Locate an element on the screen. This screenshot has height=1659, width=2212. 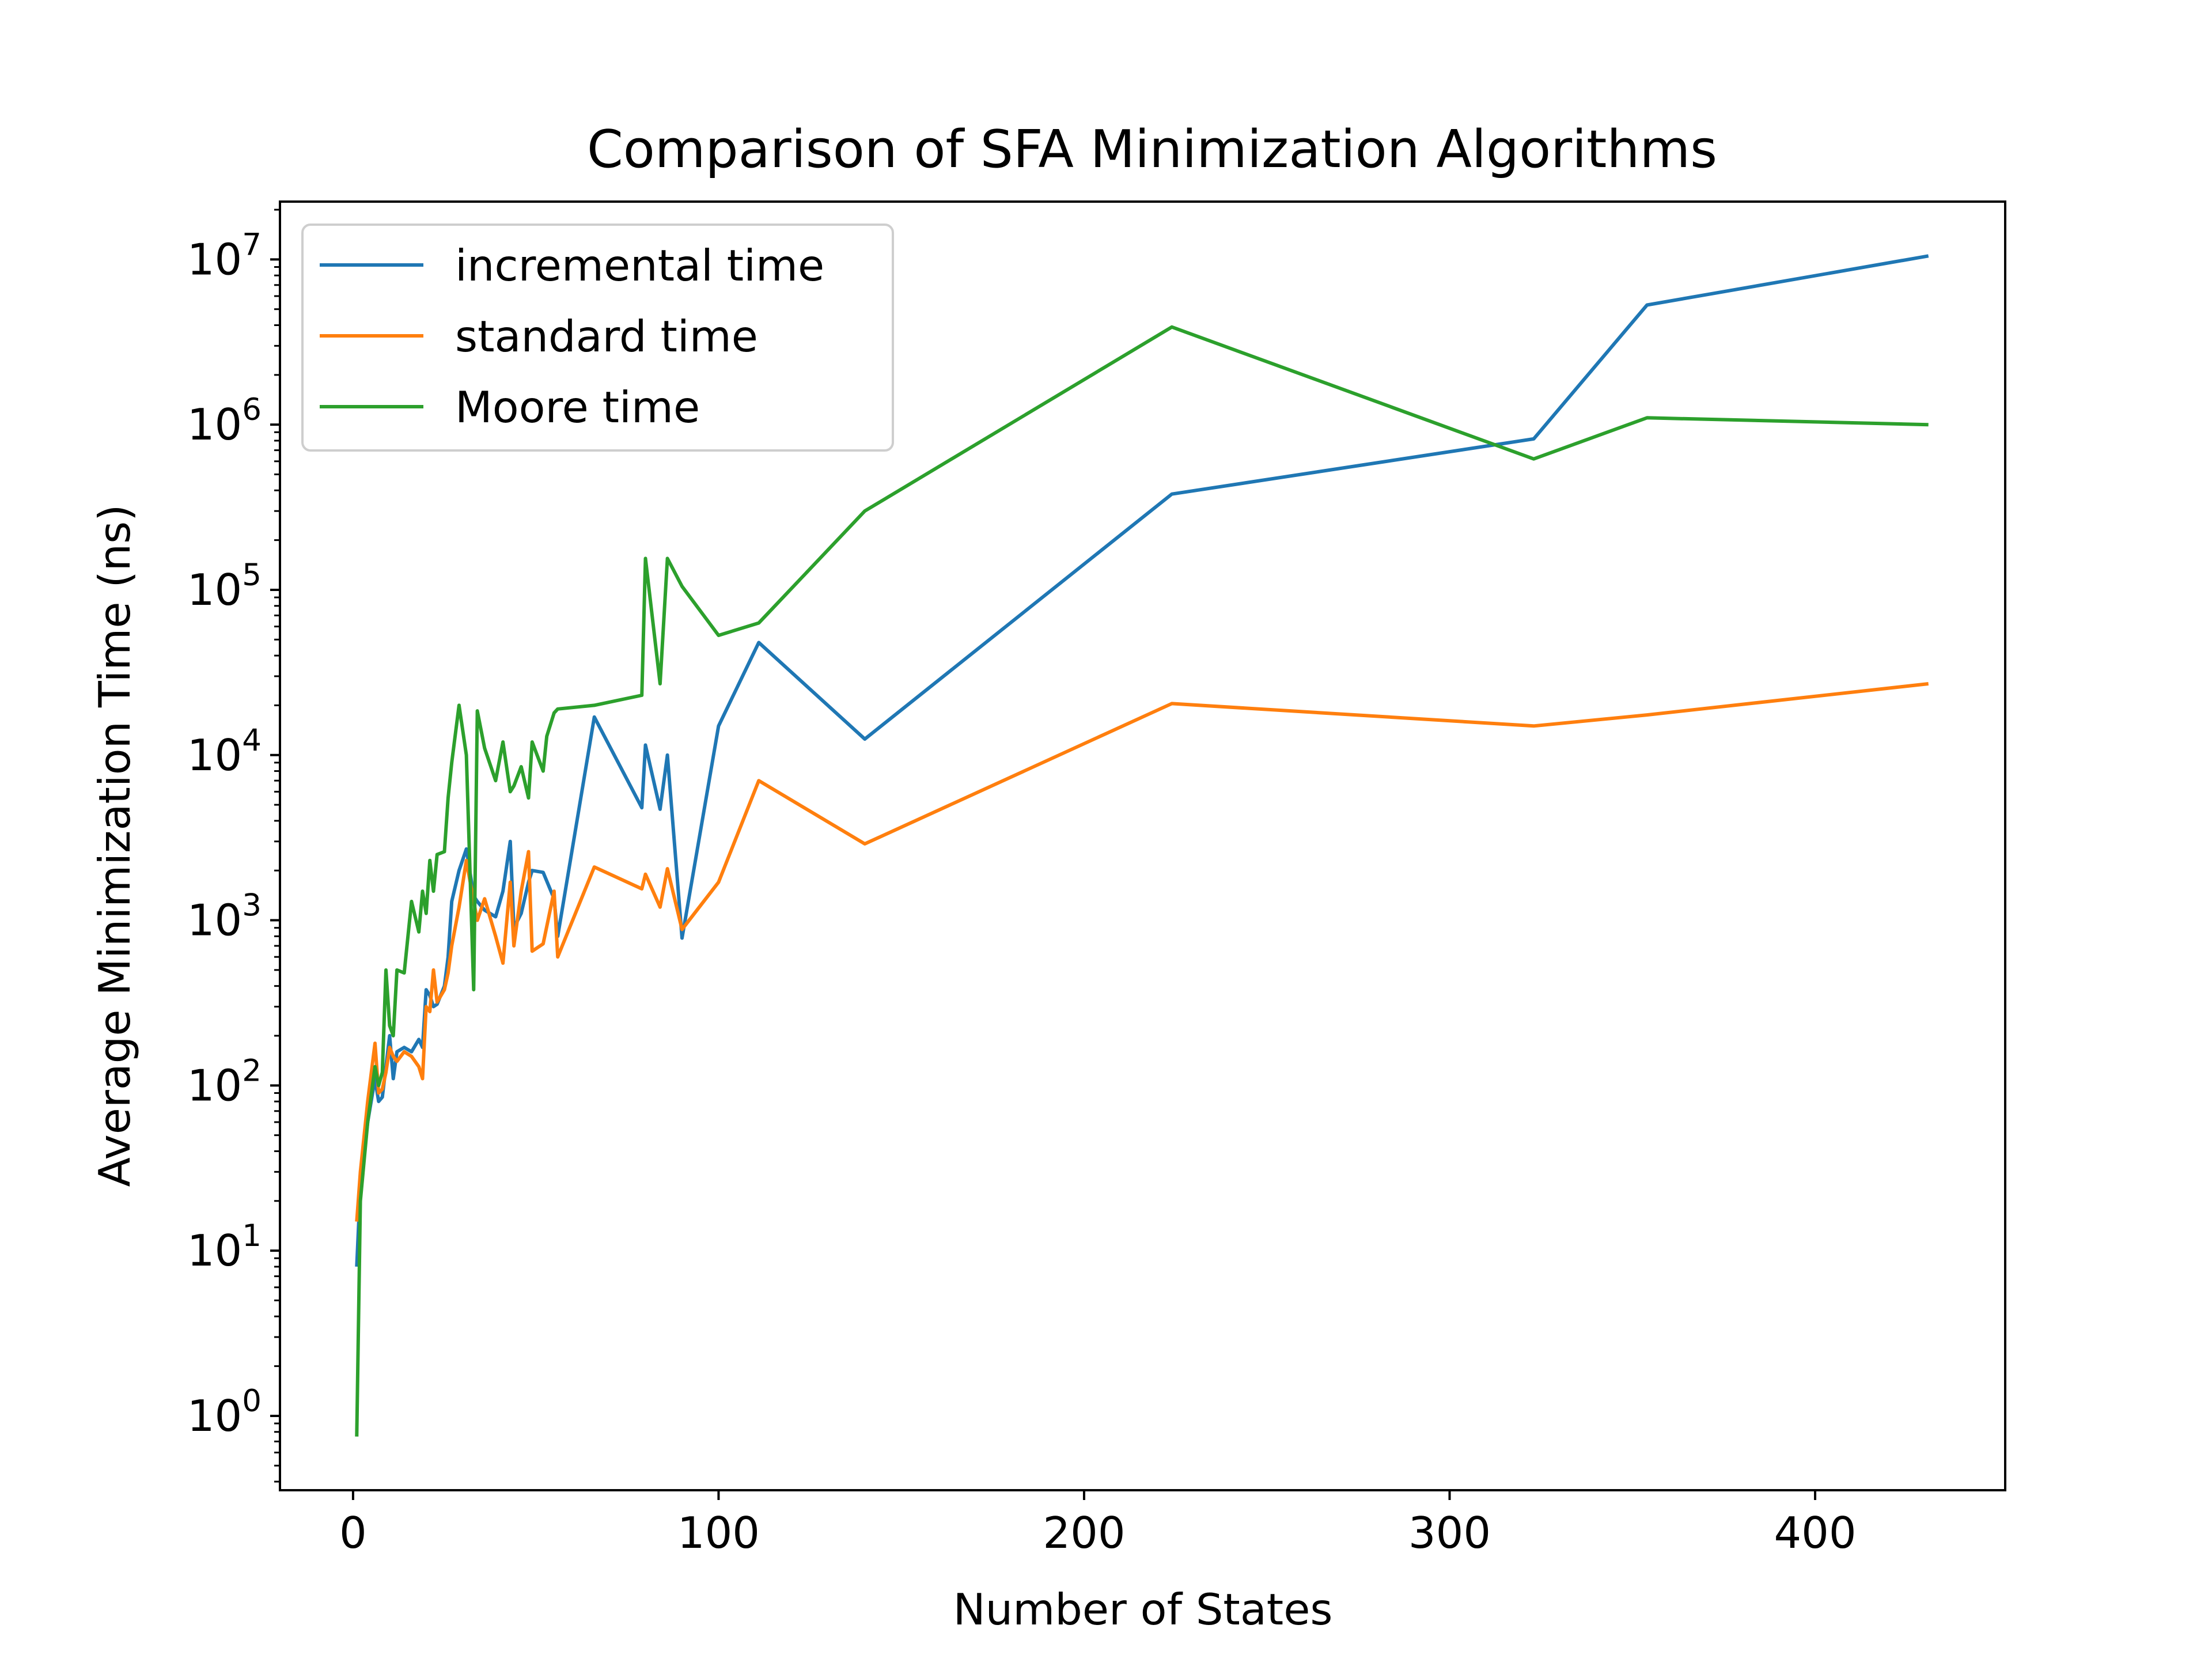
x-axis: 0 100 200 300 400 is located at coordinates (1098, 1524).